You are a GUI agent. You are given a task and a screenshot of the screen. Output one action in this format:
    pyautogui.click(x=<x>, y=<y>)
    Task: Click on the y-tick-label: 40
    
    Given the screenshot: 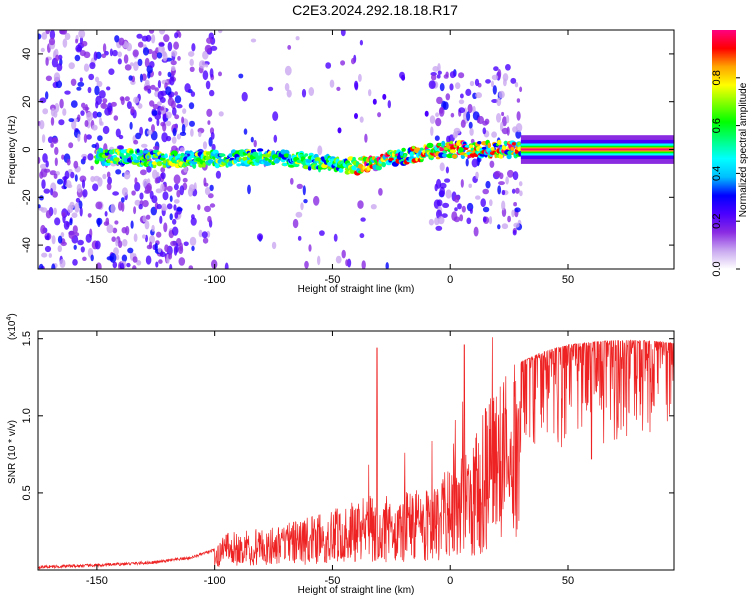 What is the action you would take?
    pyautogui.click(x=27, y=54)
    